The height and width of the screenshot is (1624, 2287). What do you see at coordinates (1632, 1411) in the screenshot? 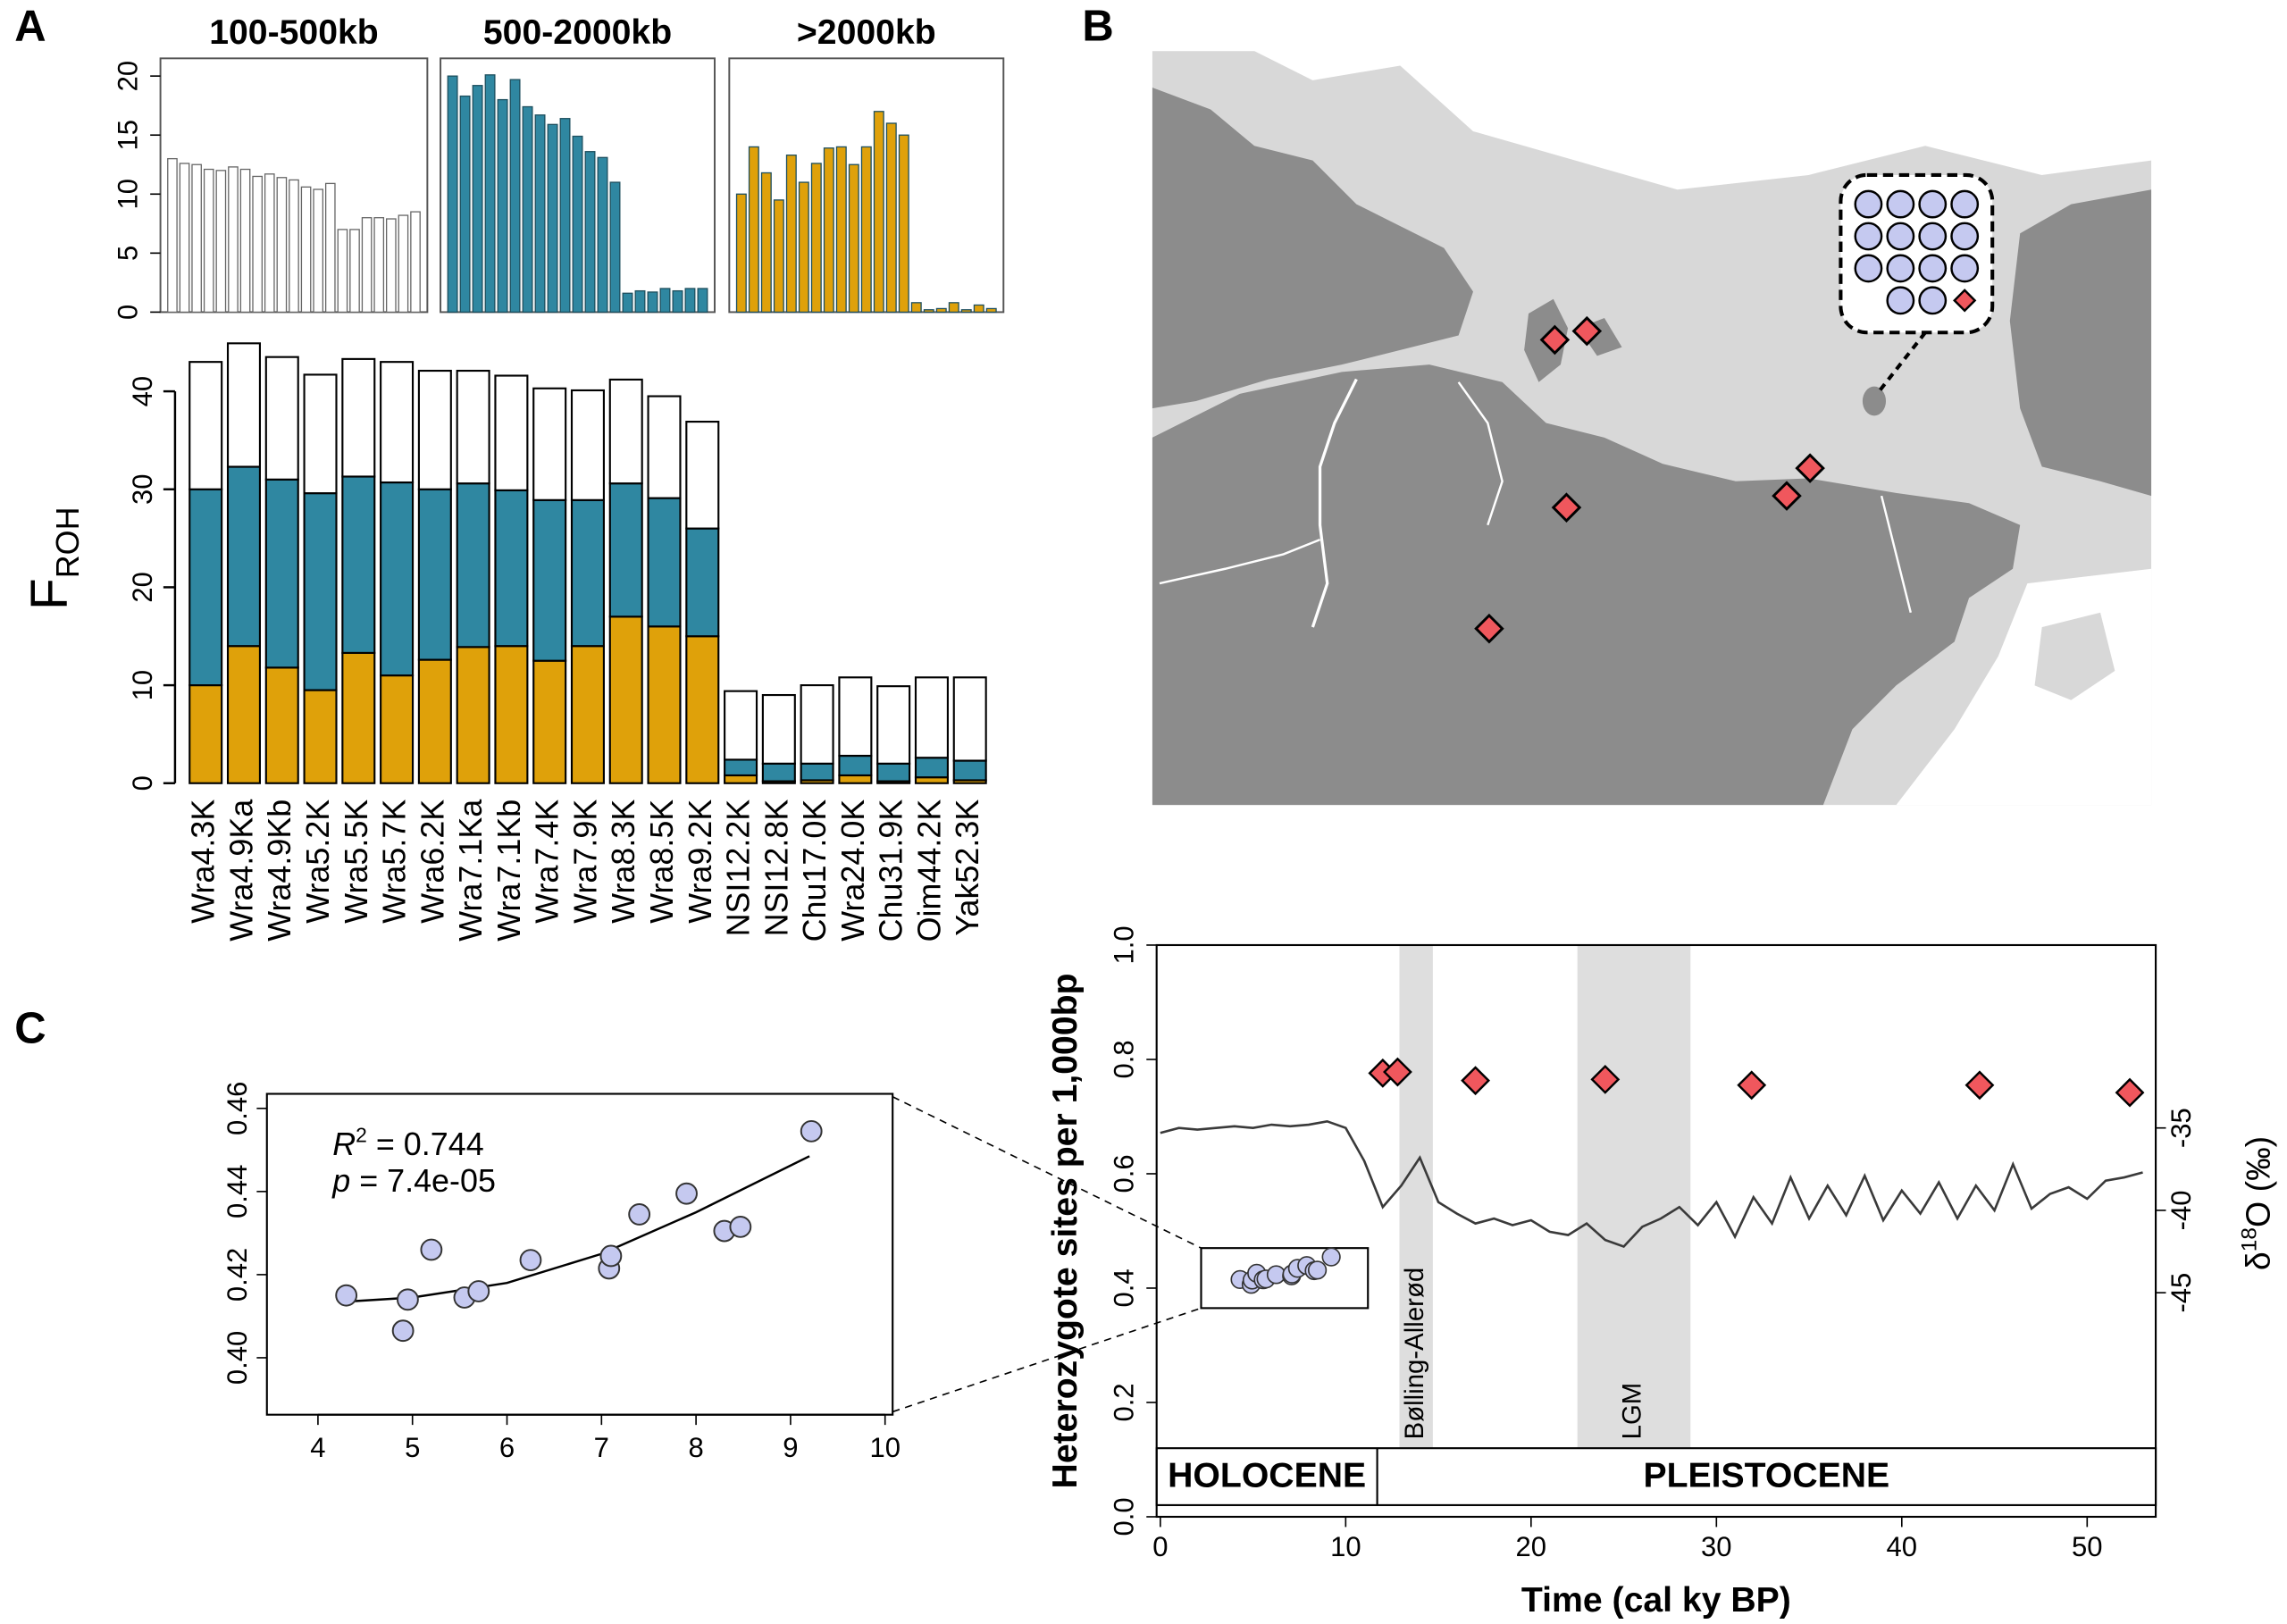
I see `period-label: LGM` at bounding box center [1632, 1411].